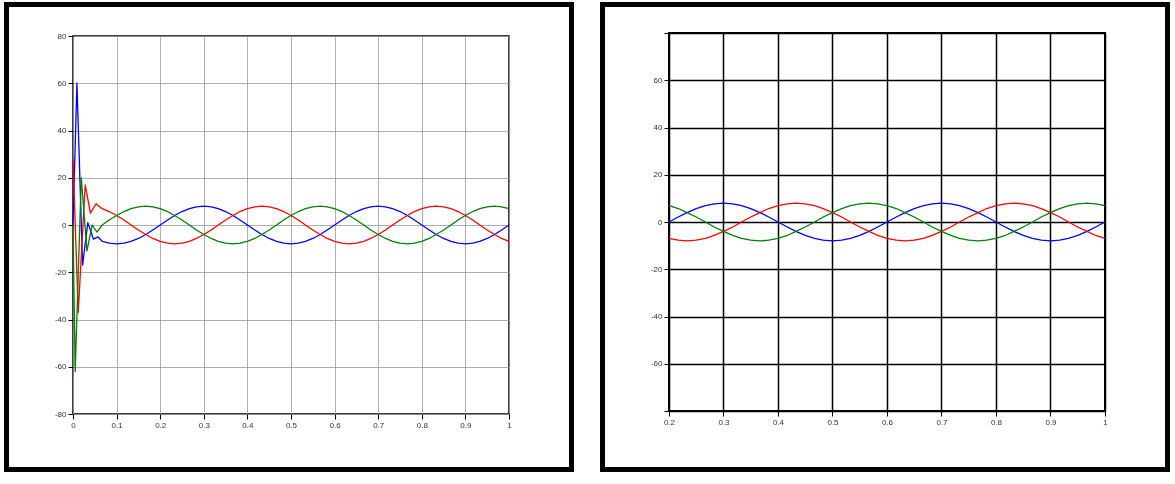 This screenshot has height=484, width=1175. Describe the element at coordinates (61, 414) in the screenshot. I see `y-tick-label: -80` at that location.